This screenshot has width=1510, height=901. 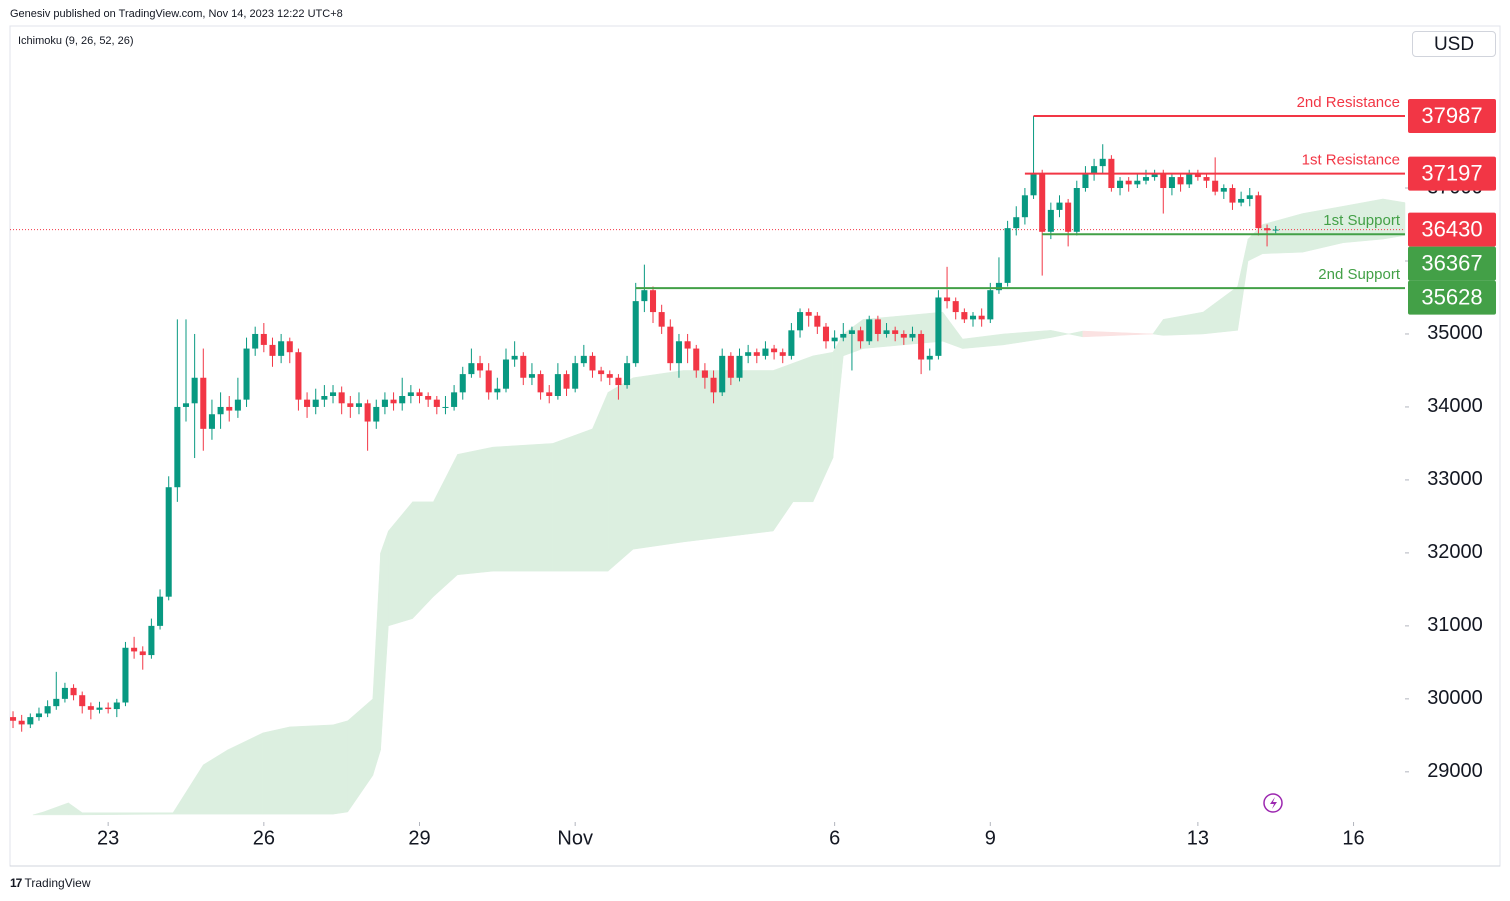 I want to click on x-tick-label: 13, so click(x=1198, y=838).